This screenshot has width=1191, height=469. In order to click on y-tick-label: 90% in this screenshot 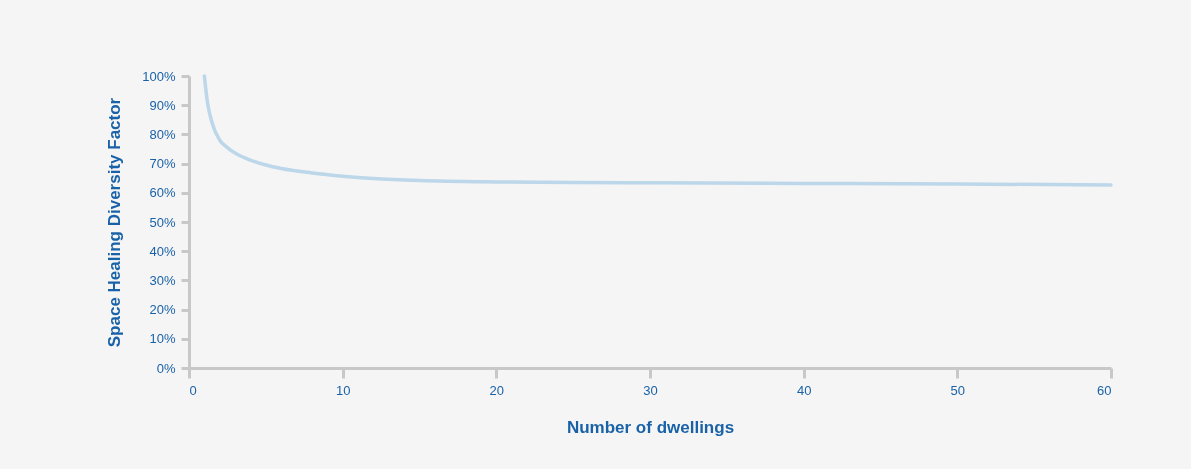, I will do `click(162, 105)`.